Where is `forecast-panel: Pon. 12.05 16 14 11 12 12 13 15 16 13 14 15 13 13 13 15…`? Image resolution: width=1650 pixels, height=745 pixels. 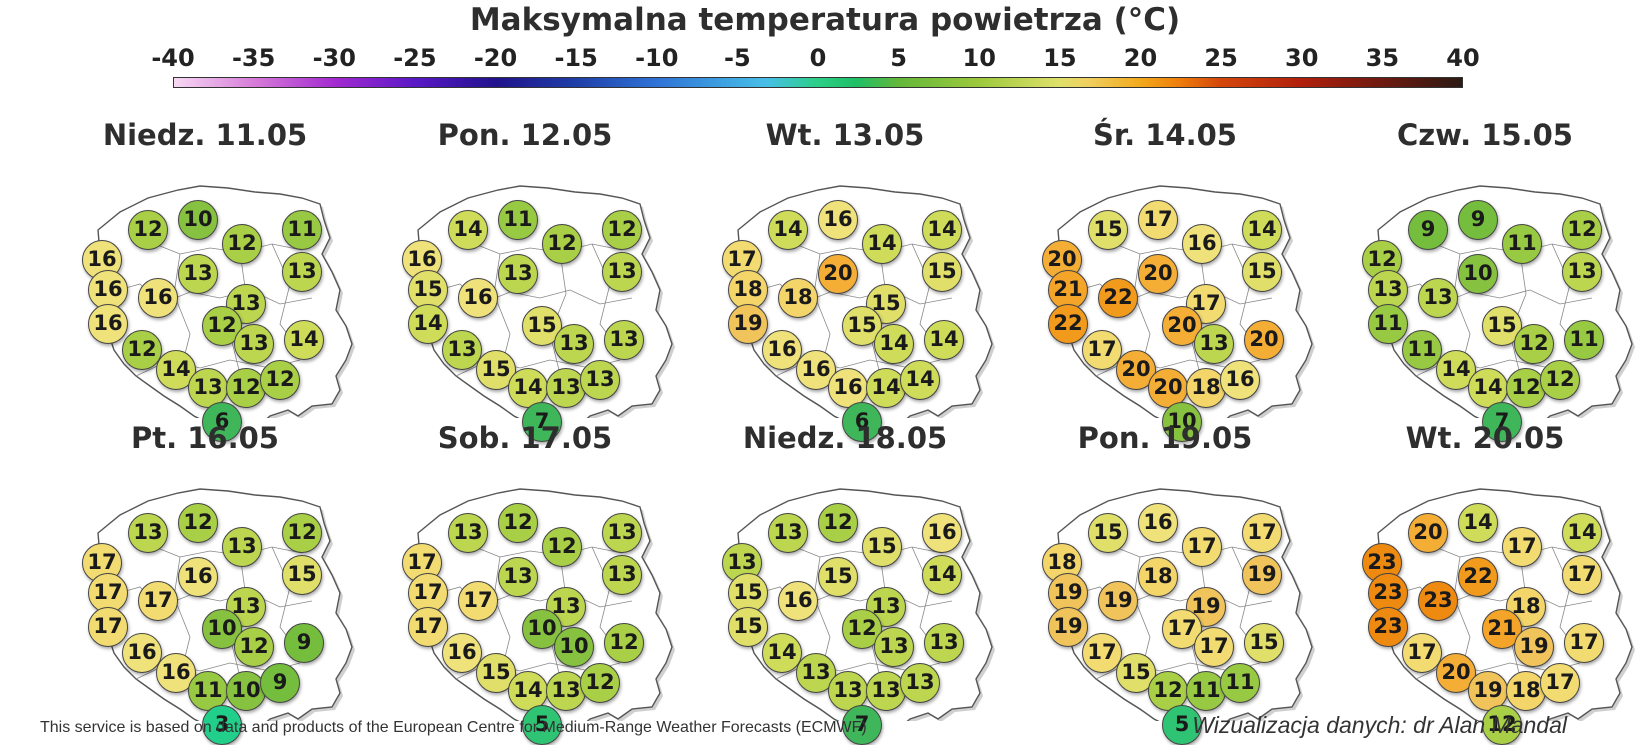
forecast-panel: Pon. 12.05 16 14 11 12 12 13 15 16 13 14 15 13 13 13 15… is located at coordinates (525, 280).